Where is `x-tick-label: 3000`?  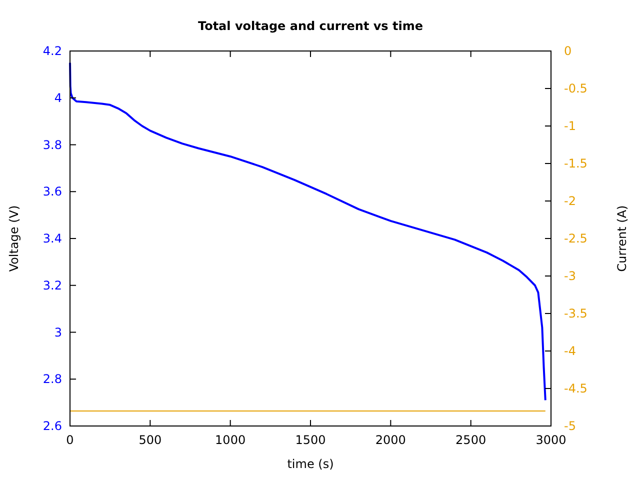
x-tick-label: 3000 is located at coordinates (551, 440).